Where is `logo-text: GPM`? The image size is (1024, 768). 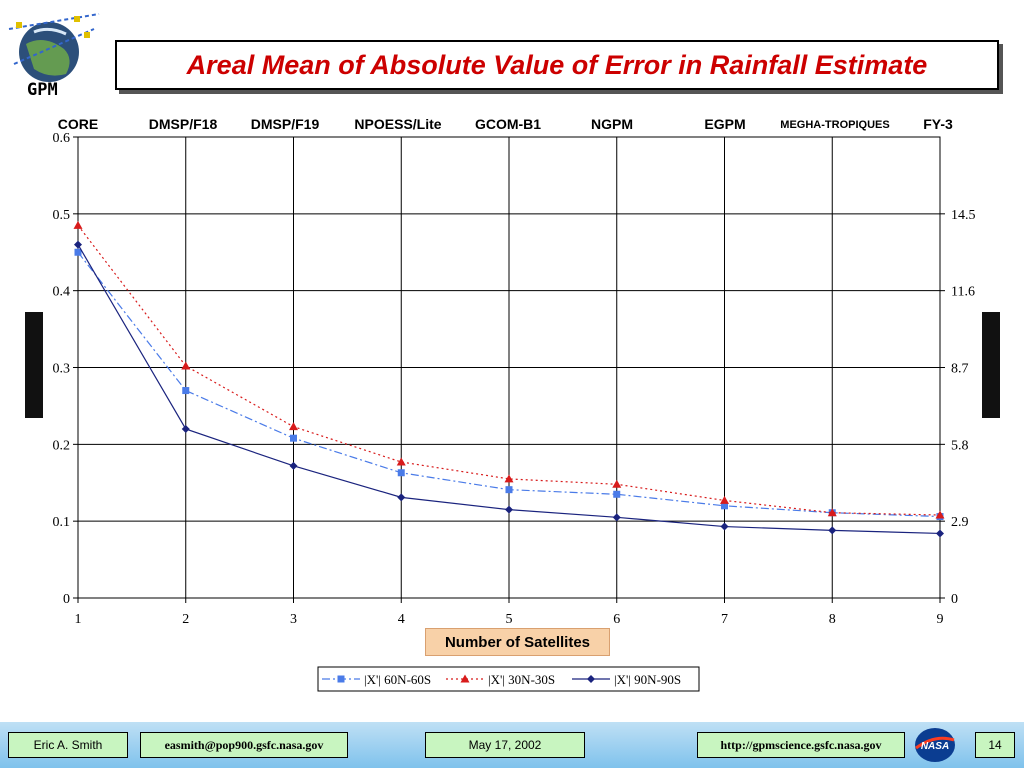
logo-text: GPM is located at coordinates (42, 90).